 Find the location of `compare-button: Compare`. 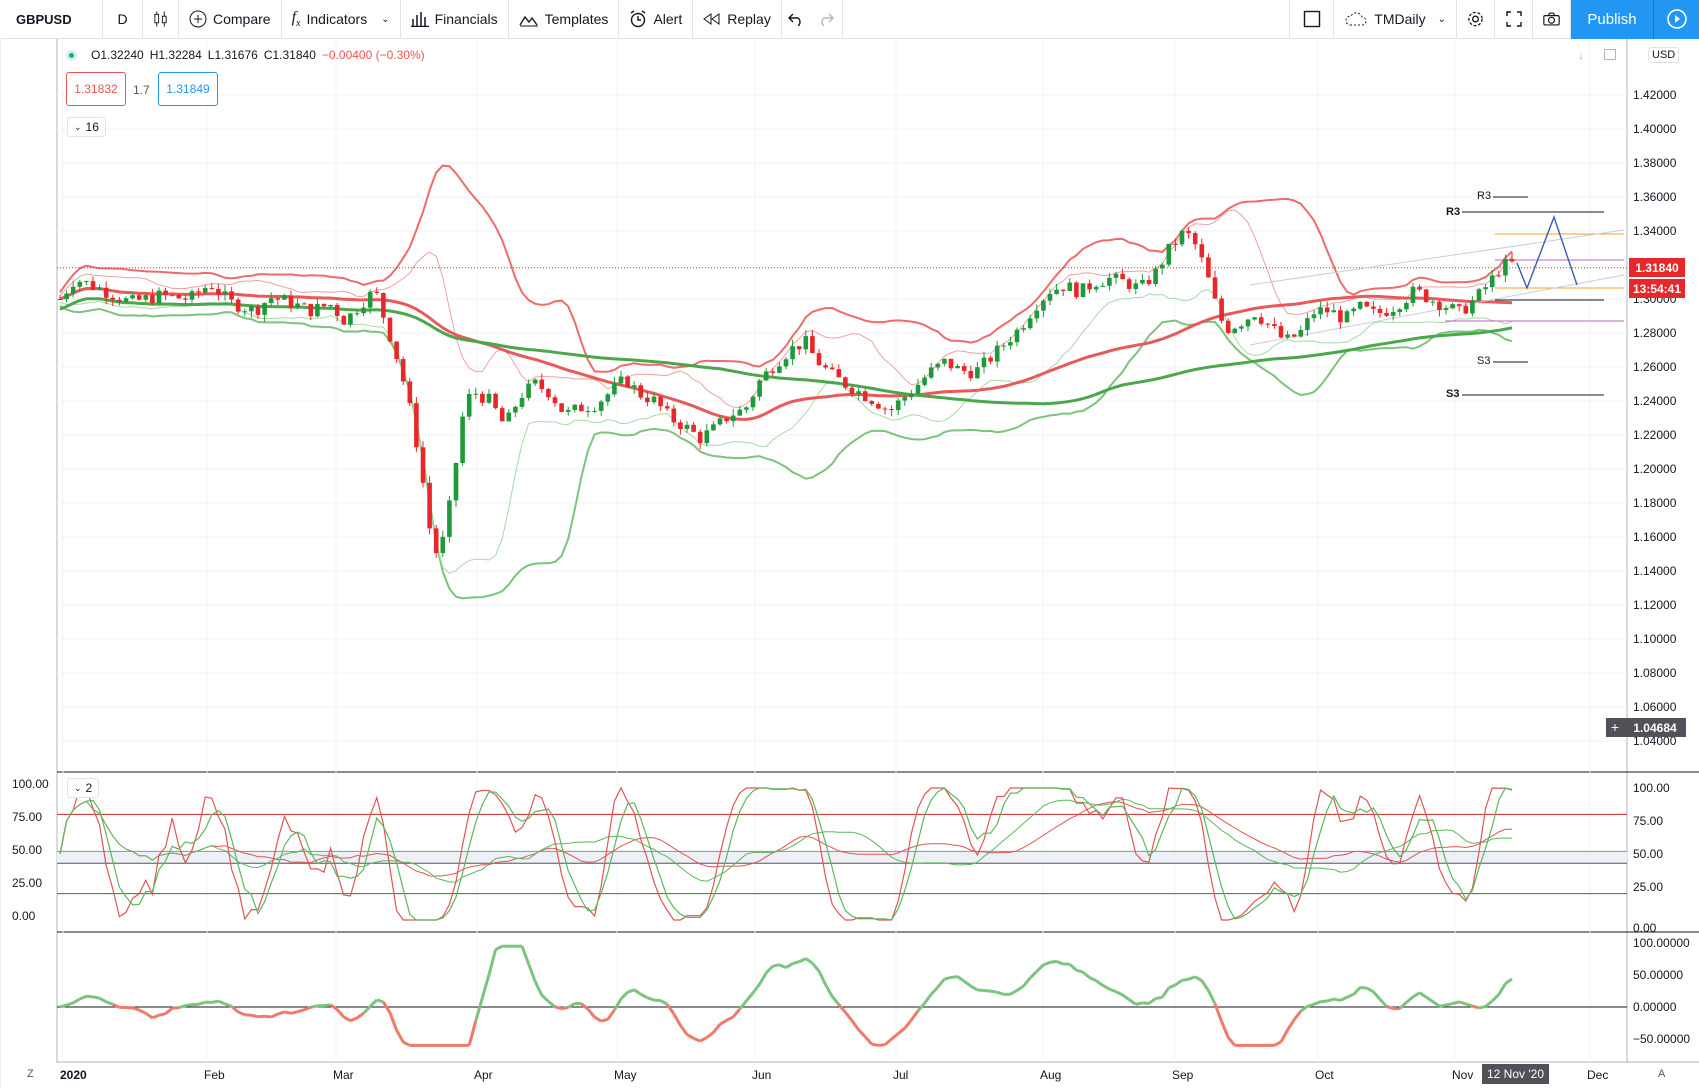

compare-button: Compare is located at coordinates (230, 19).